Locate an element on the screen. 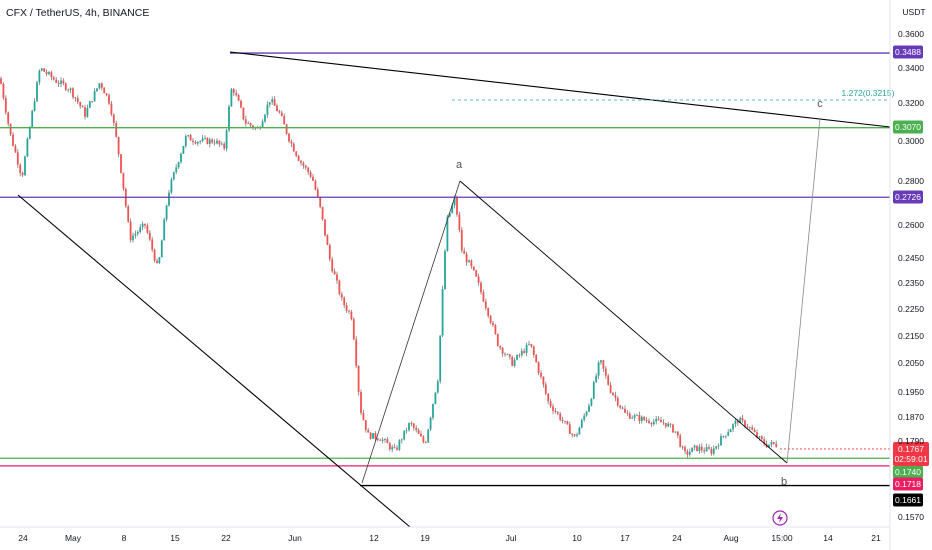 The height and width of the screenshot is (550, 932). x-tick-label: Jun is located at coordinates (295, 538).